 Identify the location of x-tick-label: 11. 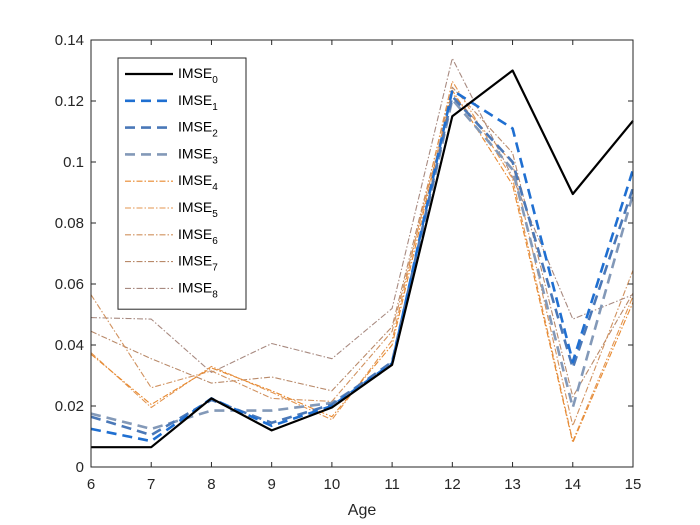
(392, 484).